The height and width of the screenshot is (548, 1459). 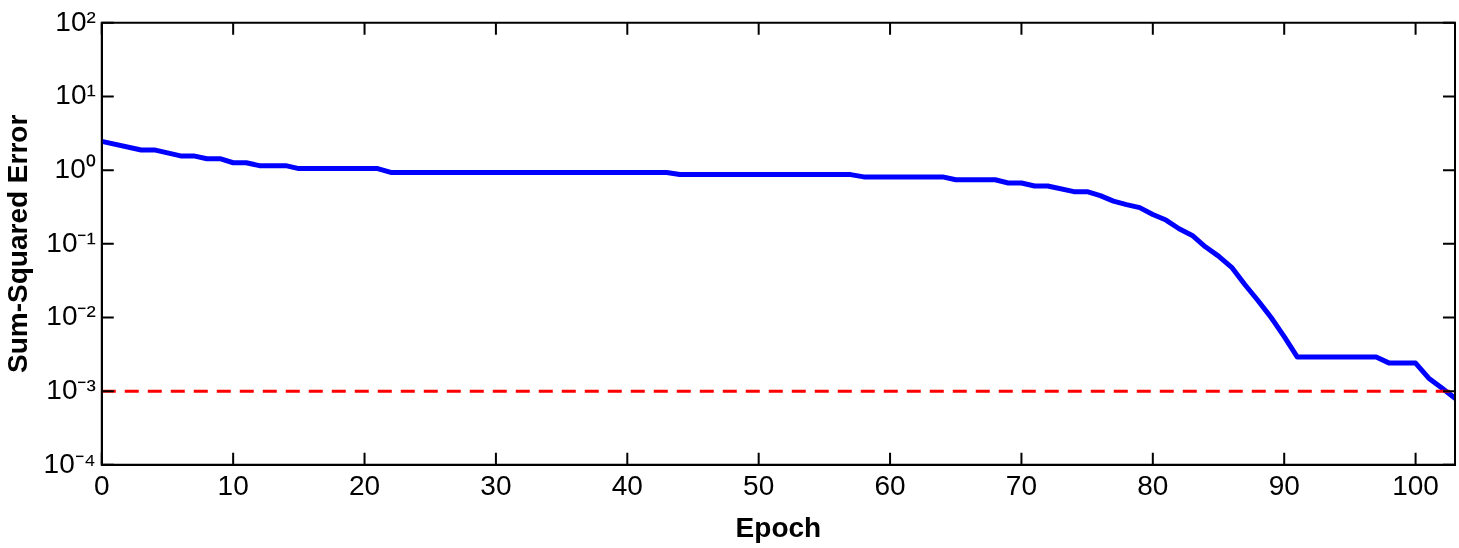 What do you see at coordinates (1284, 486) in the screenshot?
I see `x-tick-label: 90` at bounding box center [1284, 486].